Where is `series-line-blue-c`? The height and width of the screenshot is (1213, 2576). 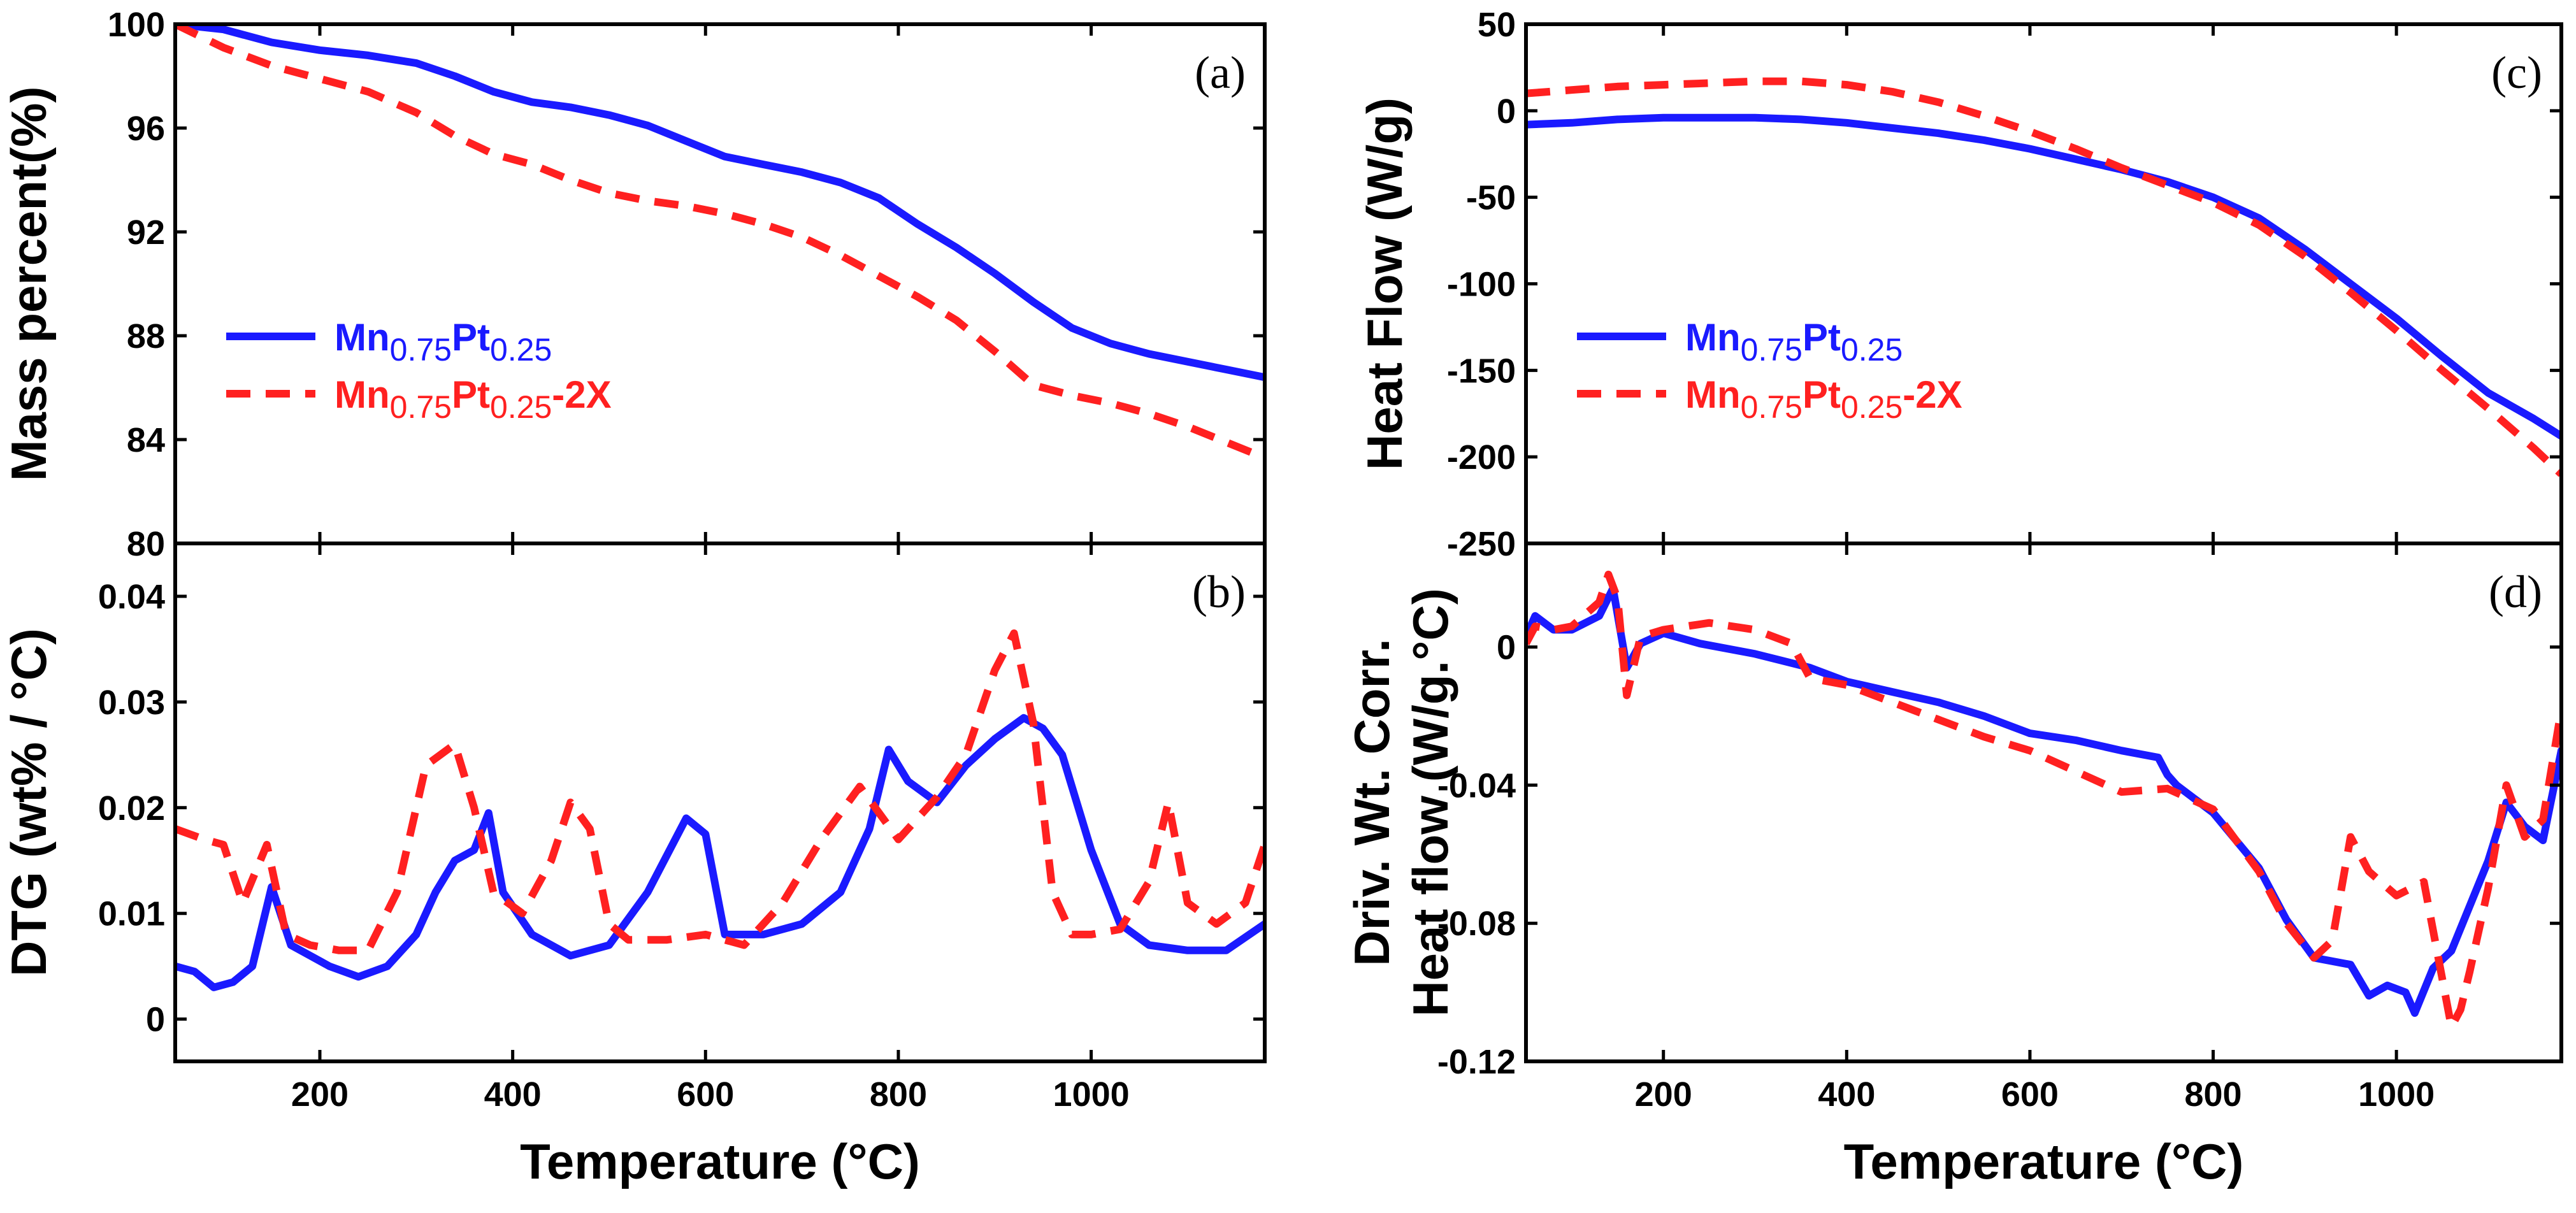
series-line-blue-c is located at coordinates (2043, 276).